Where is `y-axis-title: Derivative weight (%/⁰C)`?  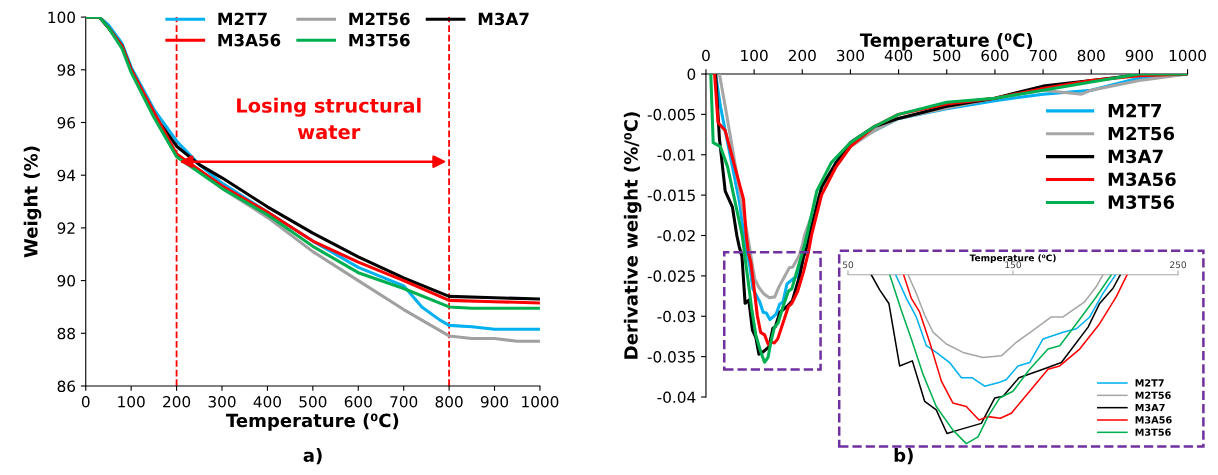 y-axis-title: Derivative weight (%/⁰C) is located at coordinates (632, 235).